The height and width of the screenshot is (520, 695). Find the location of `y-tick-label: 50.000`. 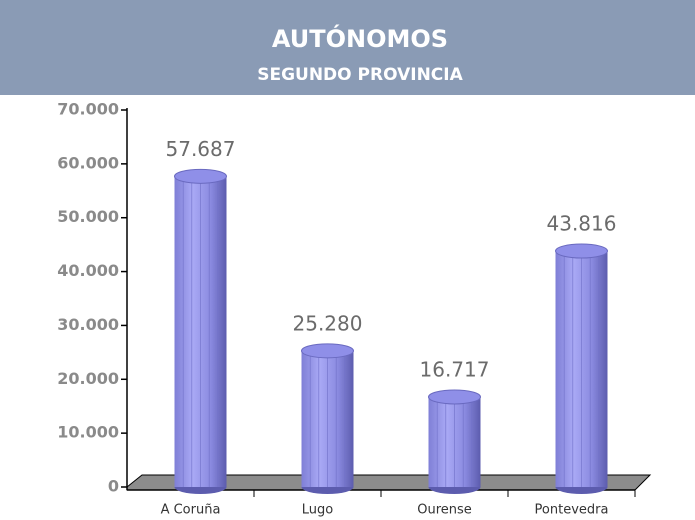

y-tick-label: 50.000 is located at coordinates (88, 216).